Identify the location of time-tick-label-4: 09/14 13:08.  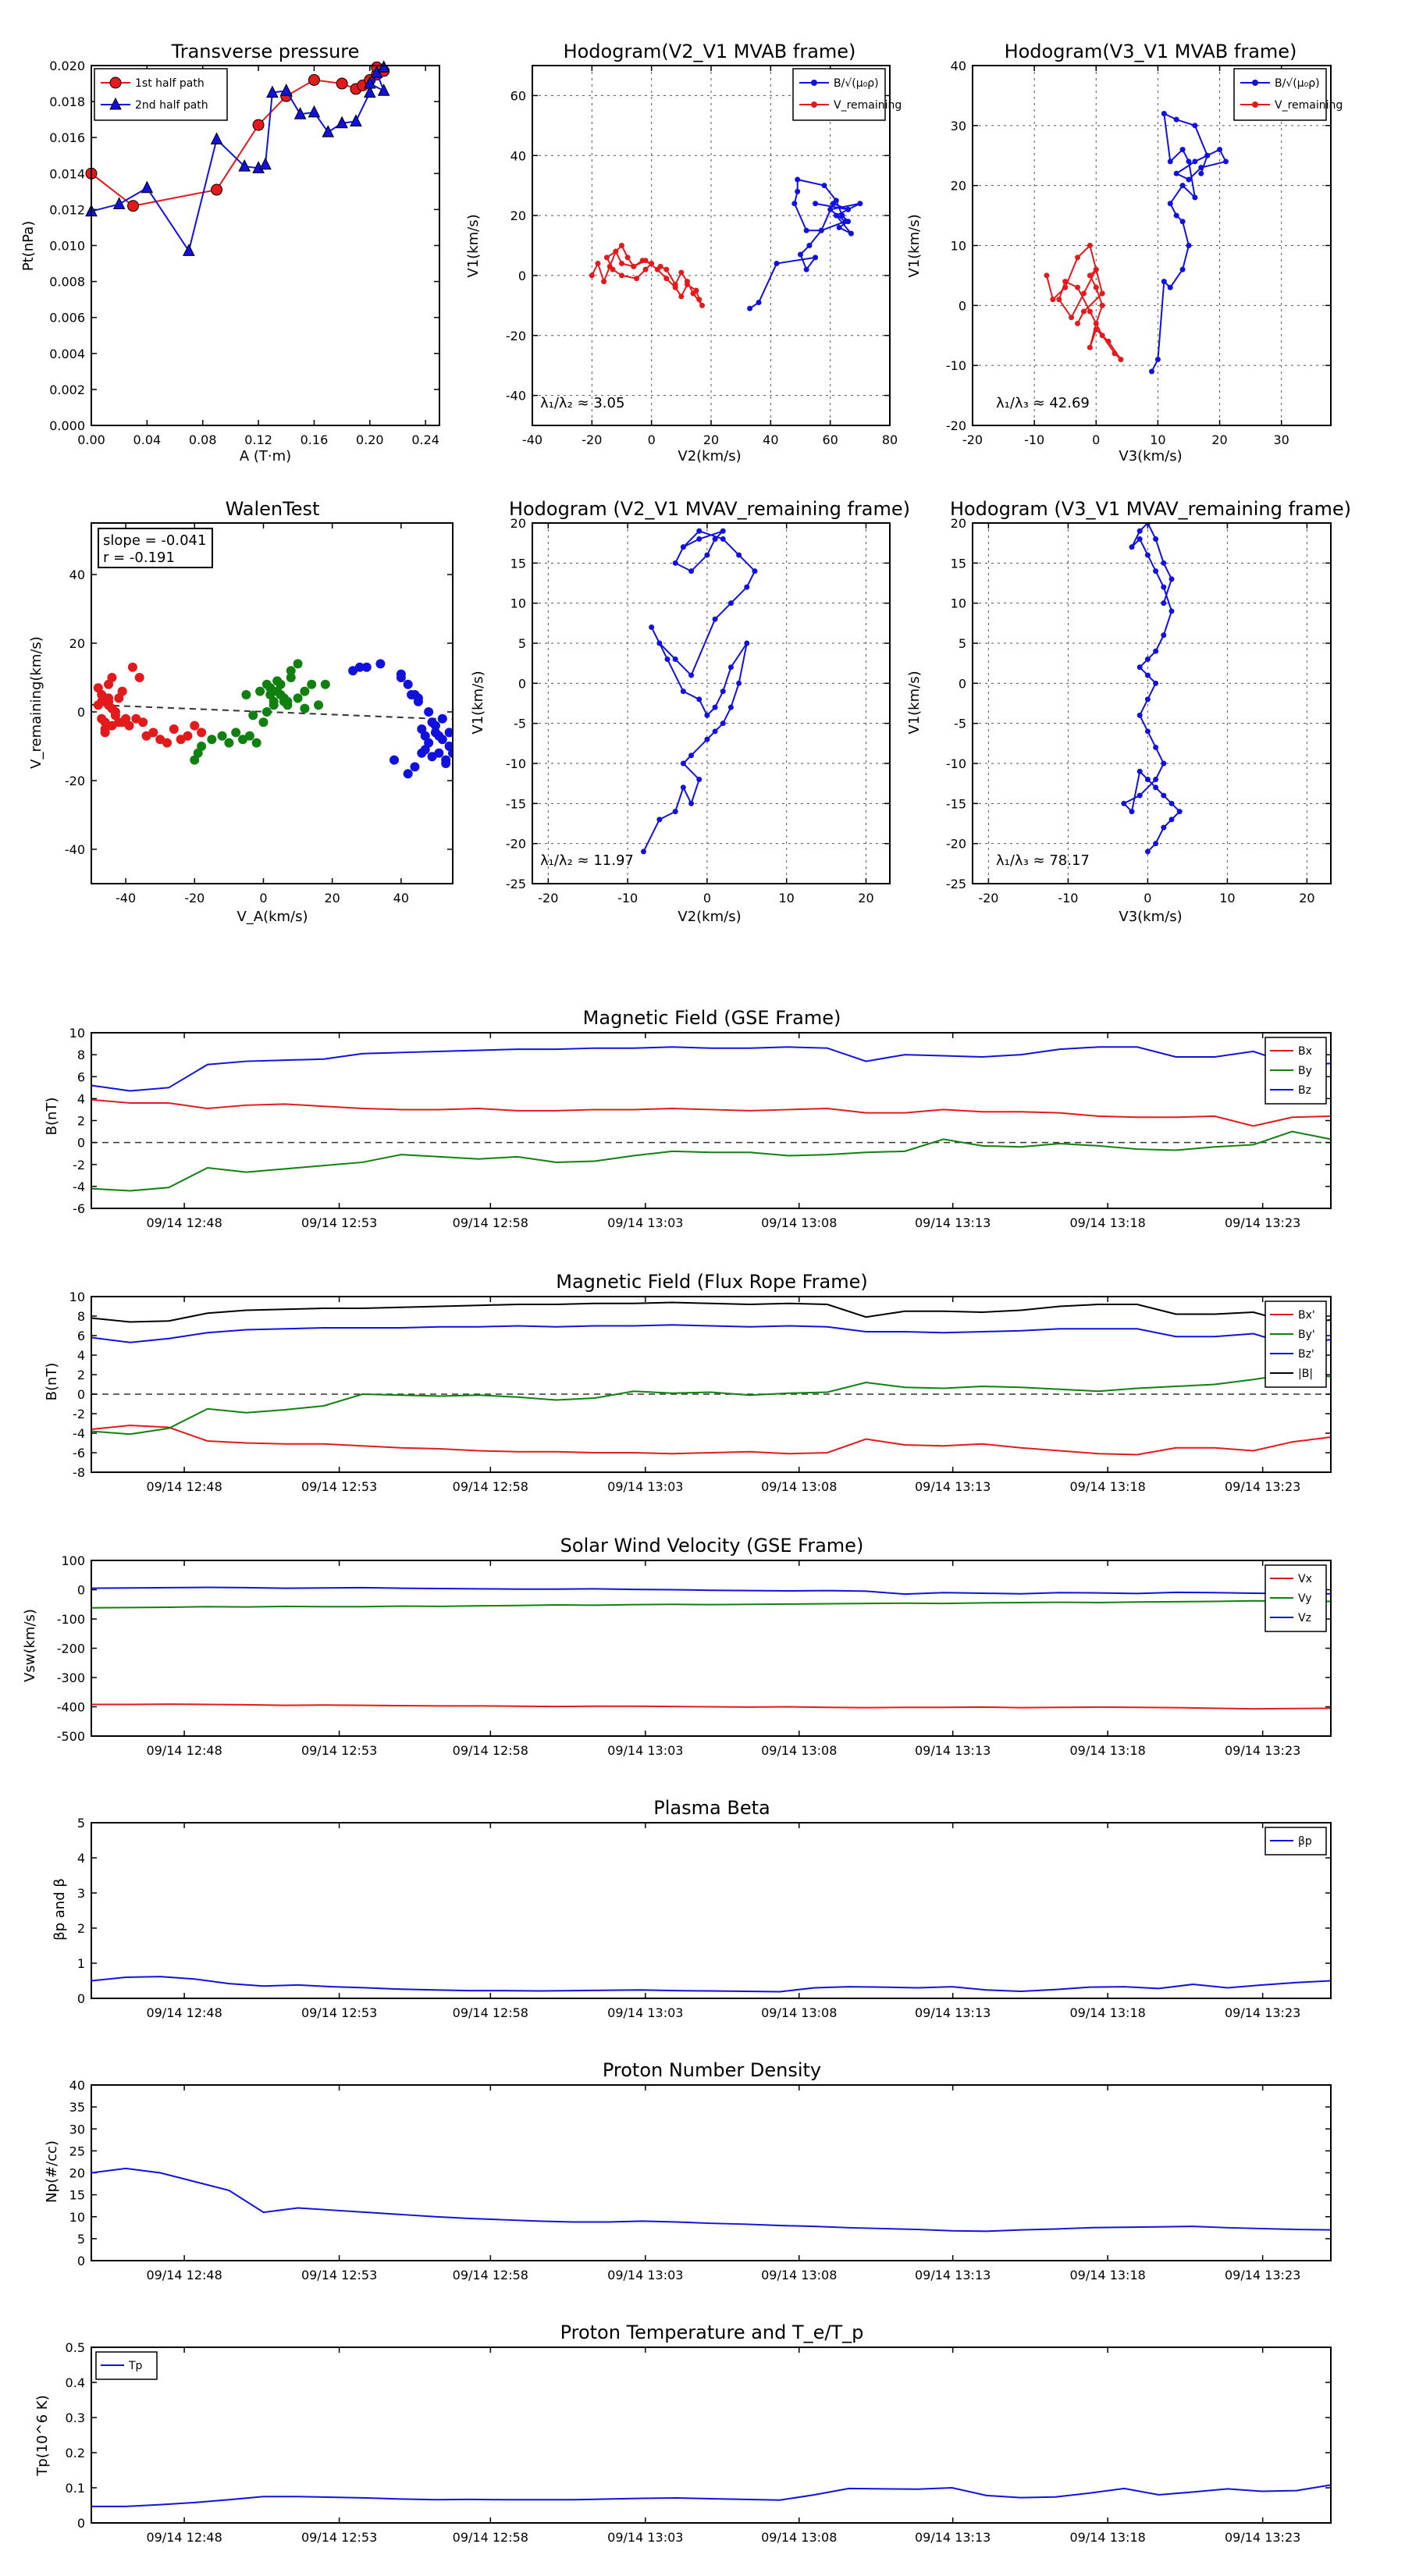
(799, 1222).